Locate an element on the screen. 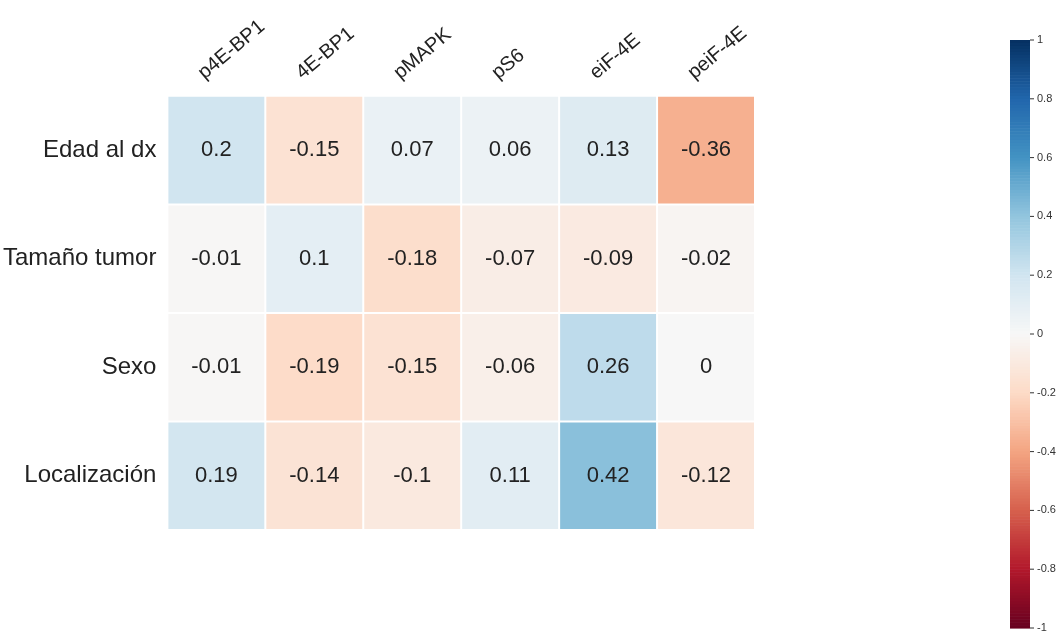 Image resolution: width=1063 pixels, height=634 pixels. data-label: 0.42 is located at coordinates (608, 474).